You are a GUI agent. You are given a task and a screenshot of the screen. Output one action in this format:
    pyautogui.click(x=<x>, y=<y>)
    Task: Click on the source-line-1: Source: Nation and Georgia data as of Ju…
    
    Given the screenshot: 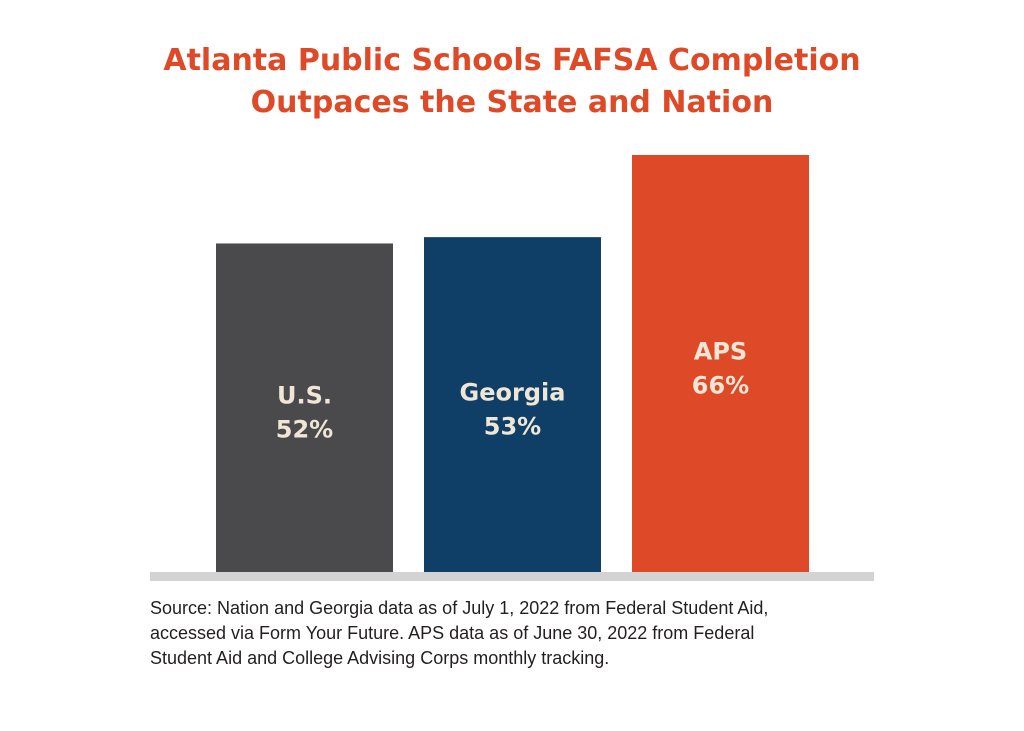 What is the action you would take?
    pyautogui.click(x=459, y=608)
    